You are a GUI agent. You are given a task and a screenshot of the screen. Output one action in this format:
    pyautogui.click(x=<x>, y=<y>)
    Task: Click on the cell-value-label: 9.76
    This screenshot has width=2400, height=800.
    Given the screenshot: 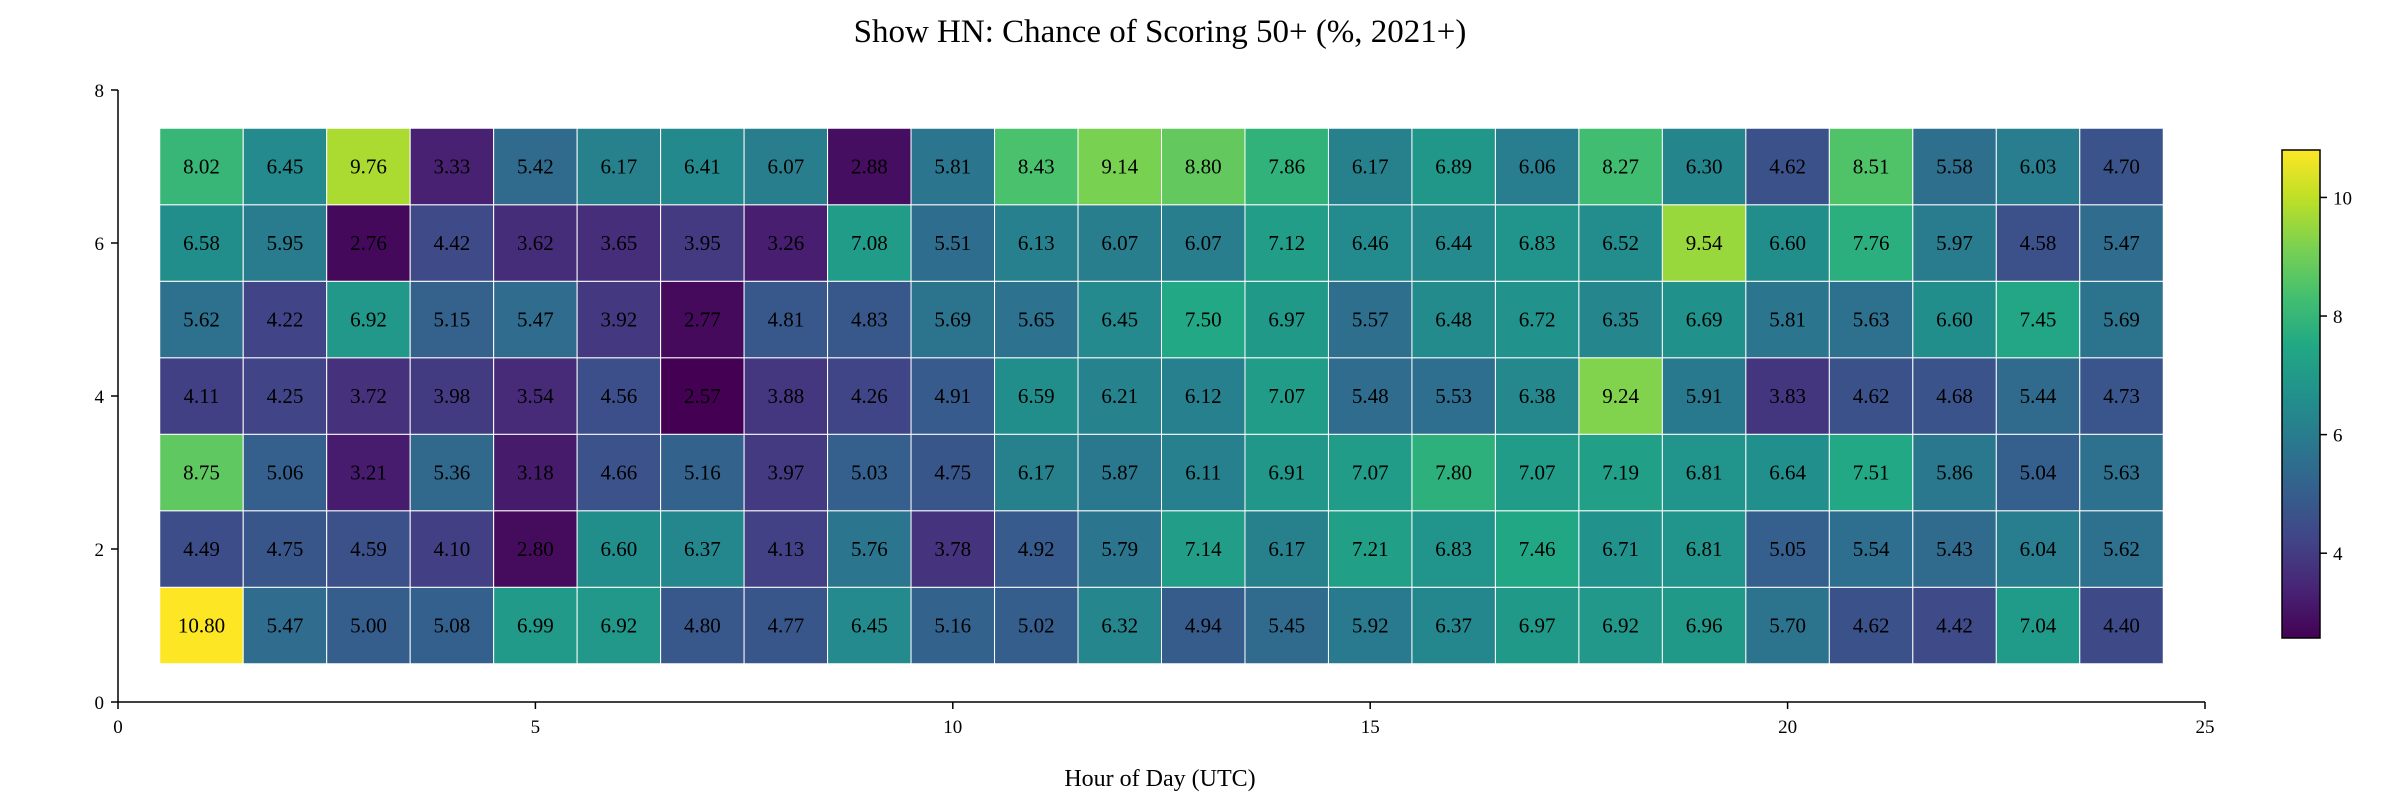 What is the action you would take?
    pyautogui.click(x=368, y=167)
    